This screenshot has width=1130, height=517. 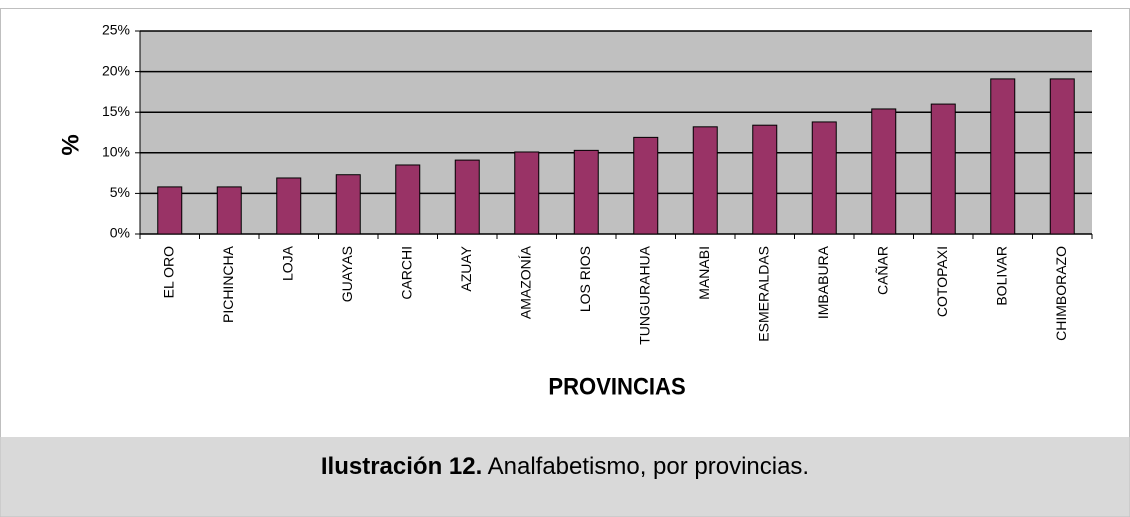 What do you see at coordinates (116, 30) in the screenshot?
I see `y-tick-label: 25%` at bounding box center [116, 30].